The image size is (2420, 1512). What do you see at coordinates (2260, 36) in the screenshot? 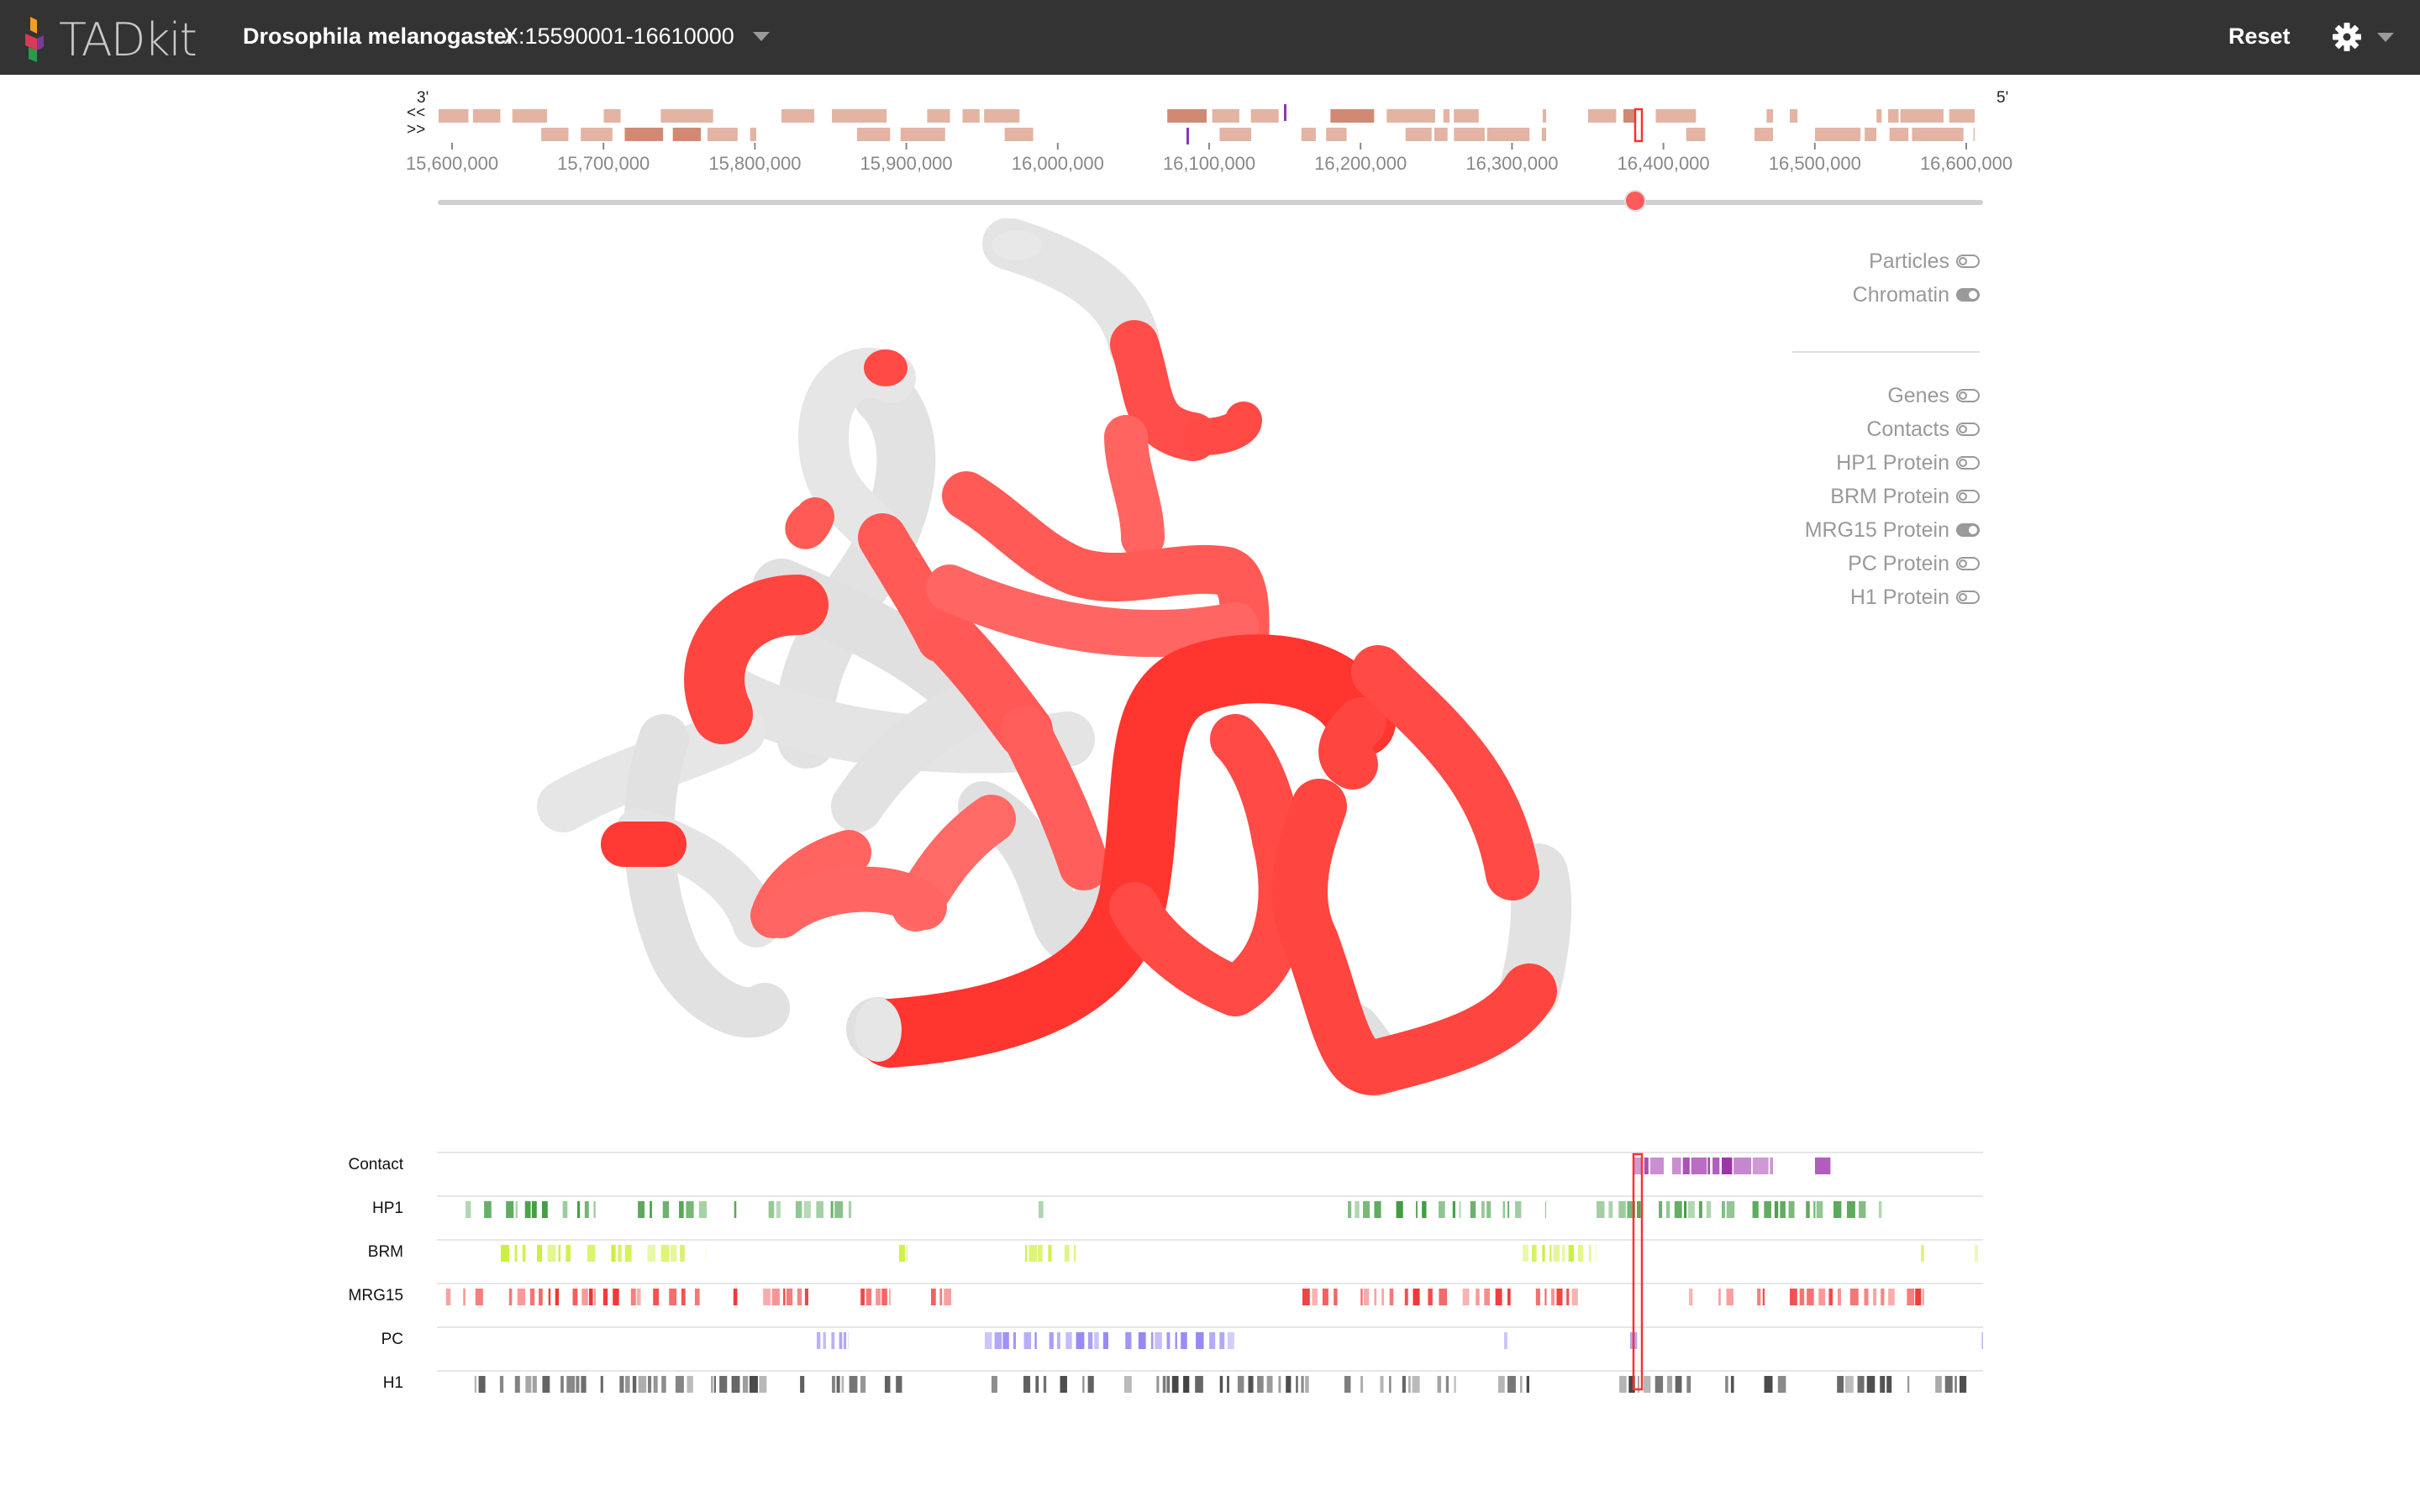
I see `reset-button: Reset` at bounding box center [2260, 36].